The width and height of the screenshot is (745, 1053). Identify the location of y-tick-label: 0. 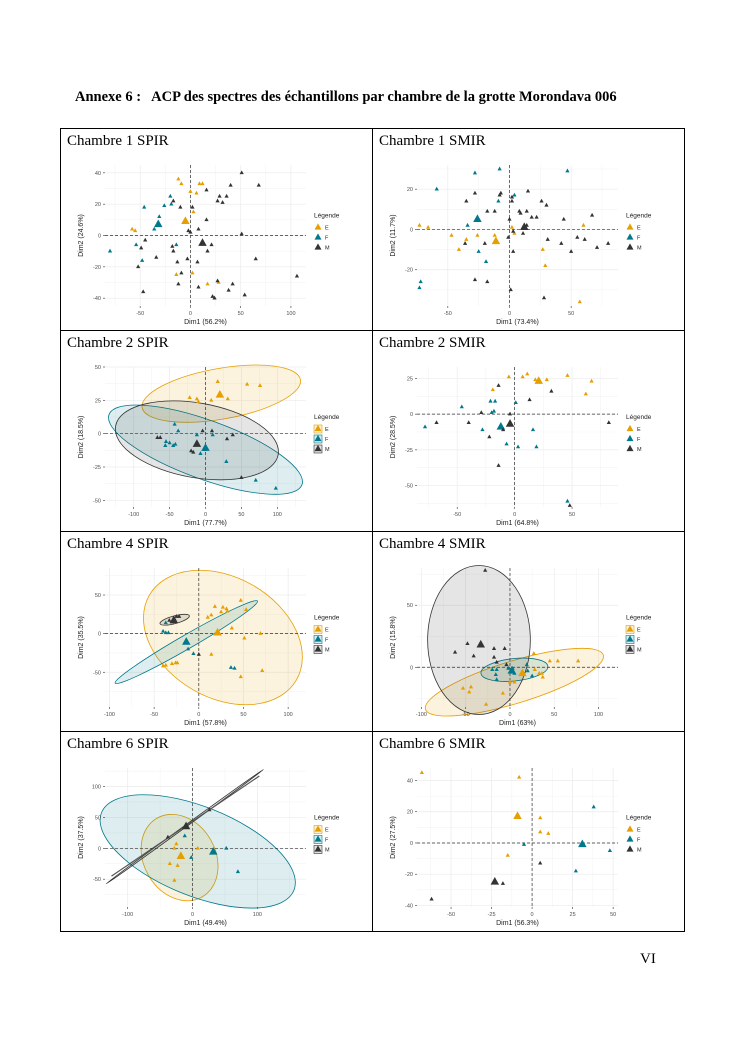
(411, 415).